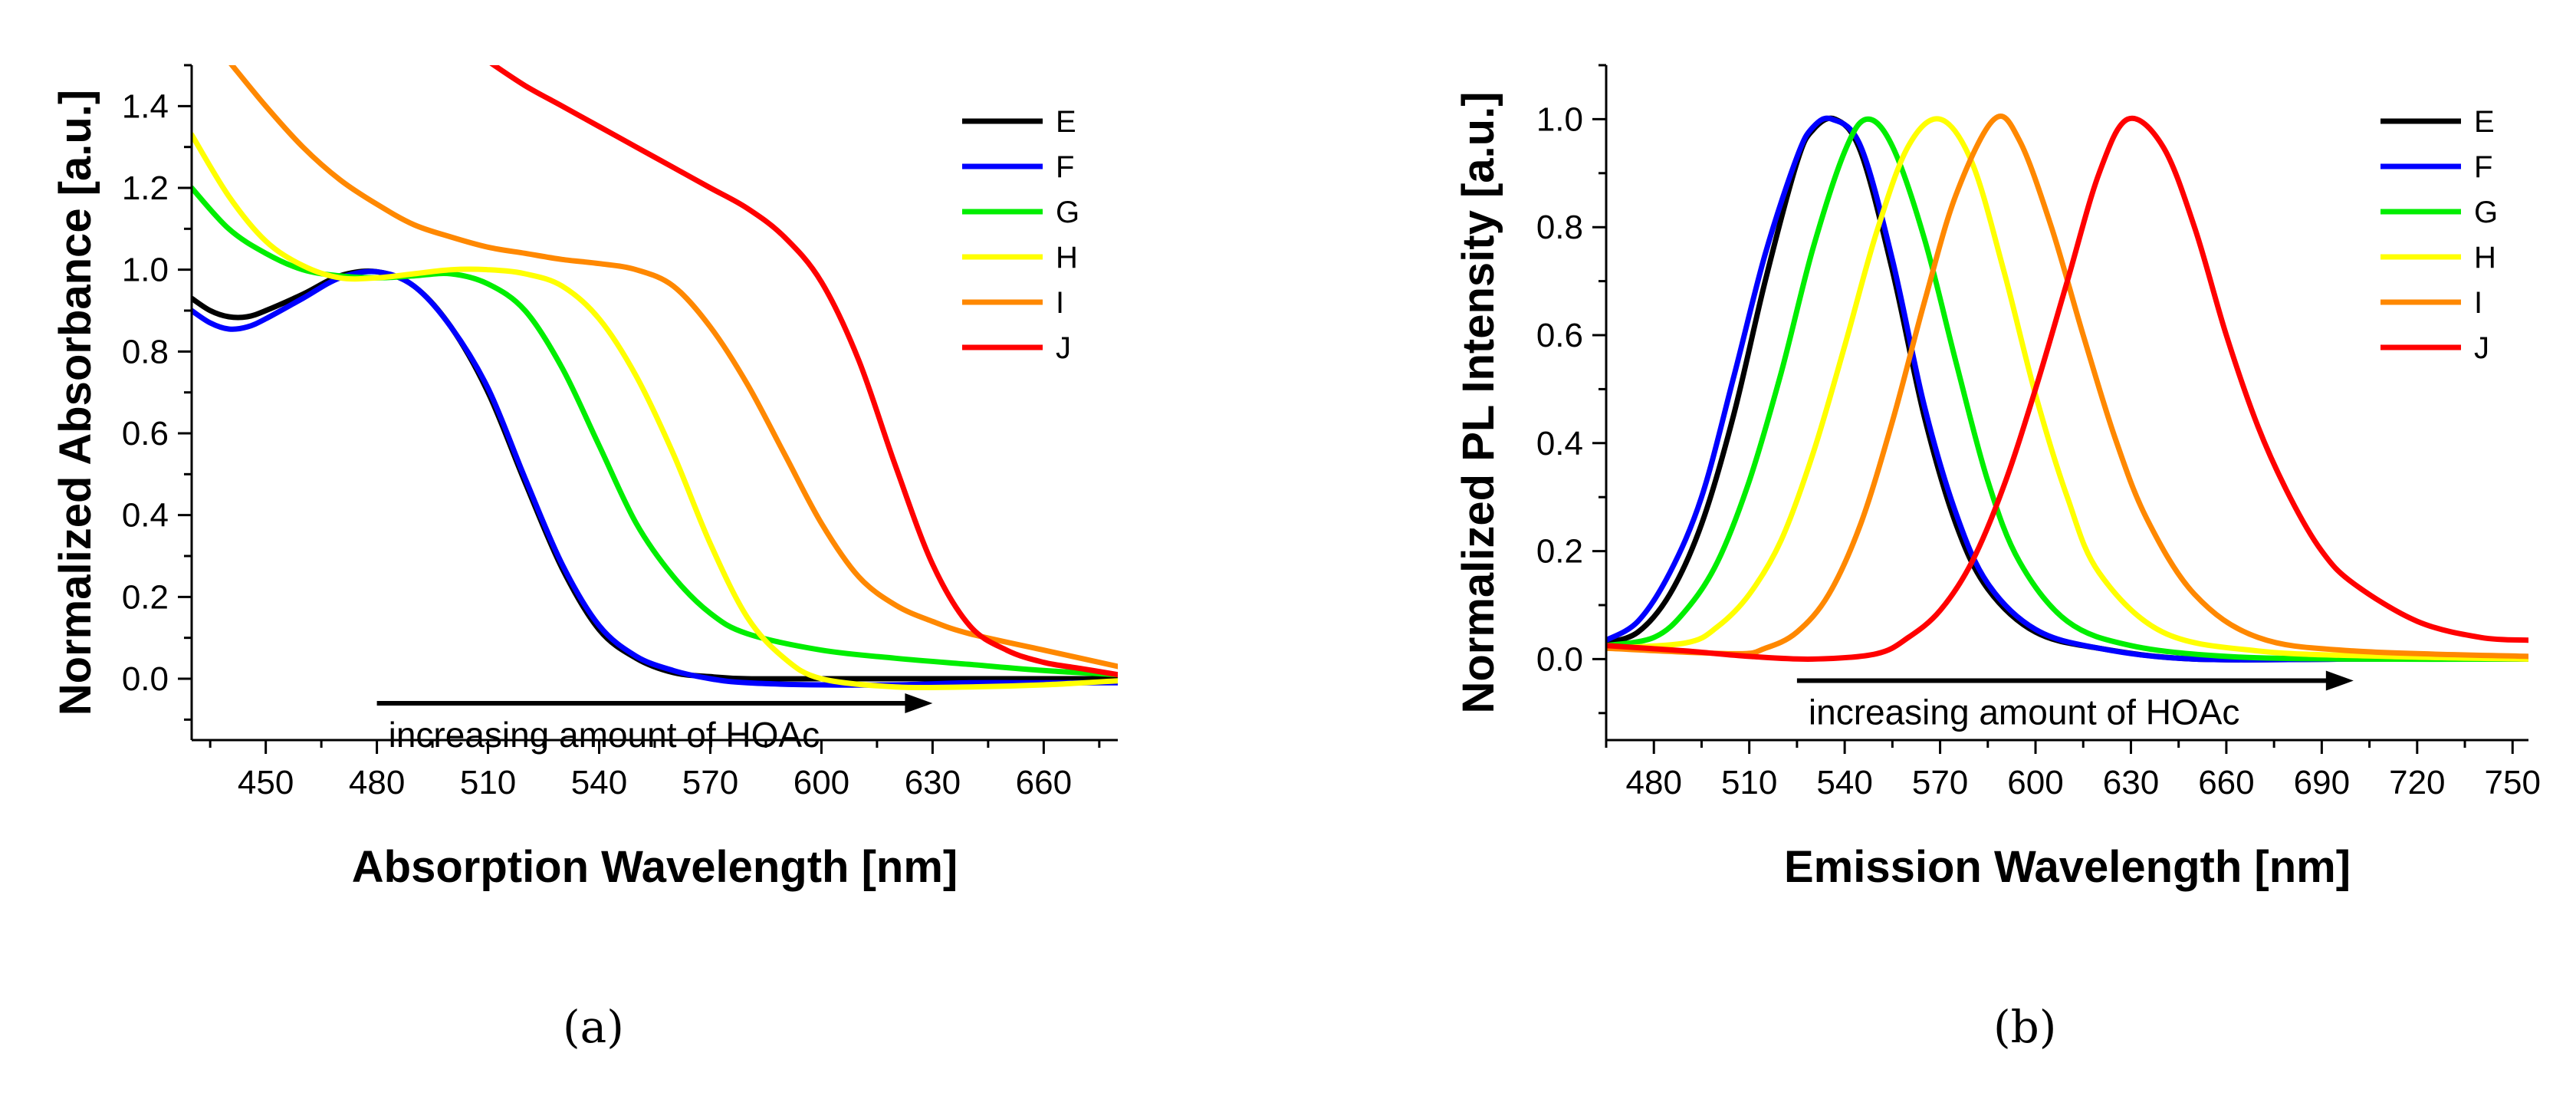 The image size is (2576, 1099). What do you see at coordinates (146, 106) in the screenshot?
I see `y-tick-label: 1.4` at bounding box center [146, 106].